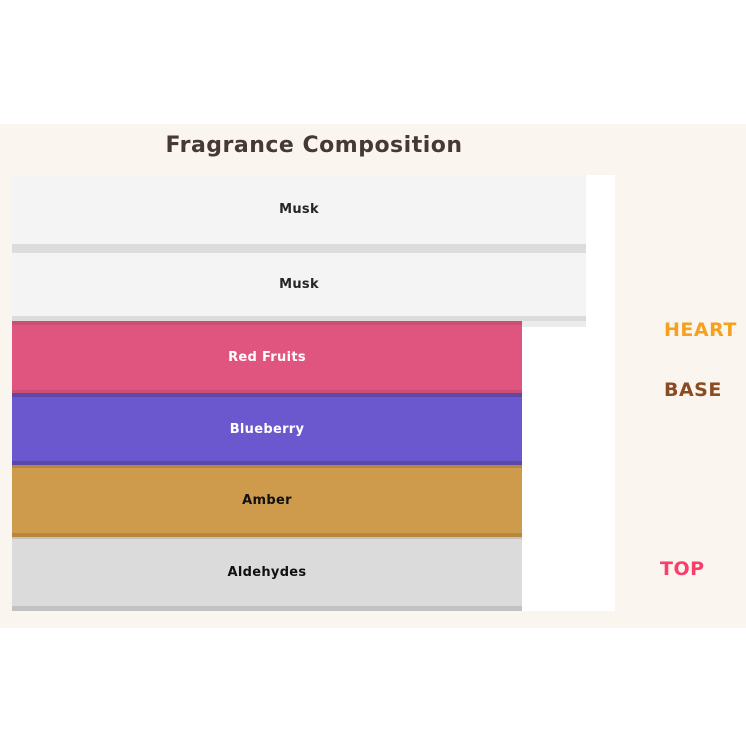  What do you see at coordinates (267, 429) in the screenshot?
I see `bar-blueberry: Blueberry` at bounding box center [267, 429].